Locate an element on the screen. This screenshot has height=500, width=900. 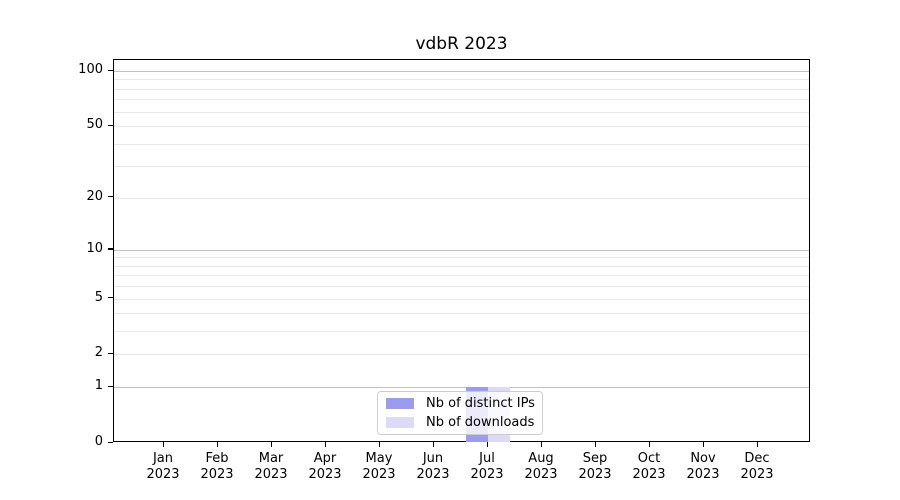
x-tick-label-month: Dec is located at coordinates (757, 458).